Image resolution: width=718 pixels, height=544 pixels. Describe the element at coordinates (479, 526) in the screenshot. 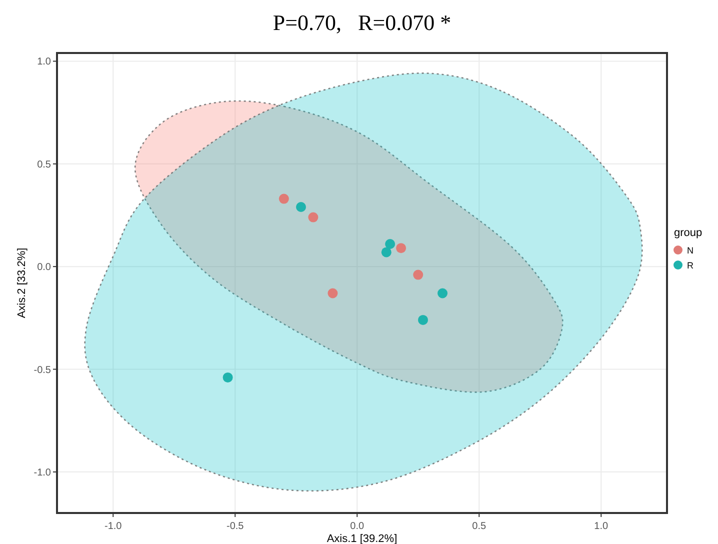

I see `x-tick-label: 0.5` at that location.